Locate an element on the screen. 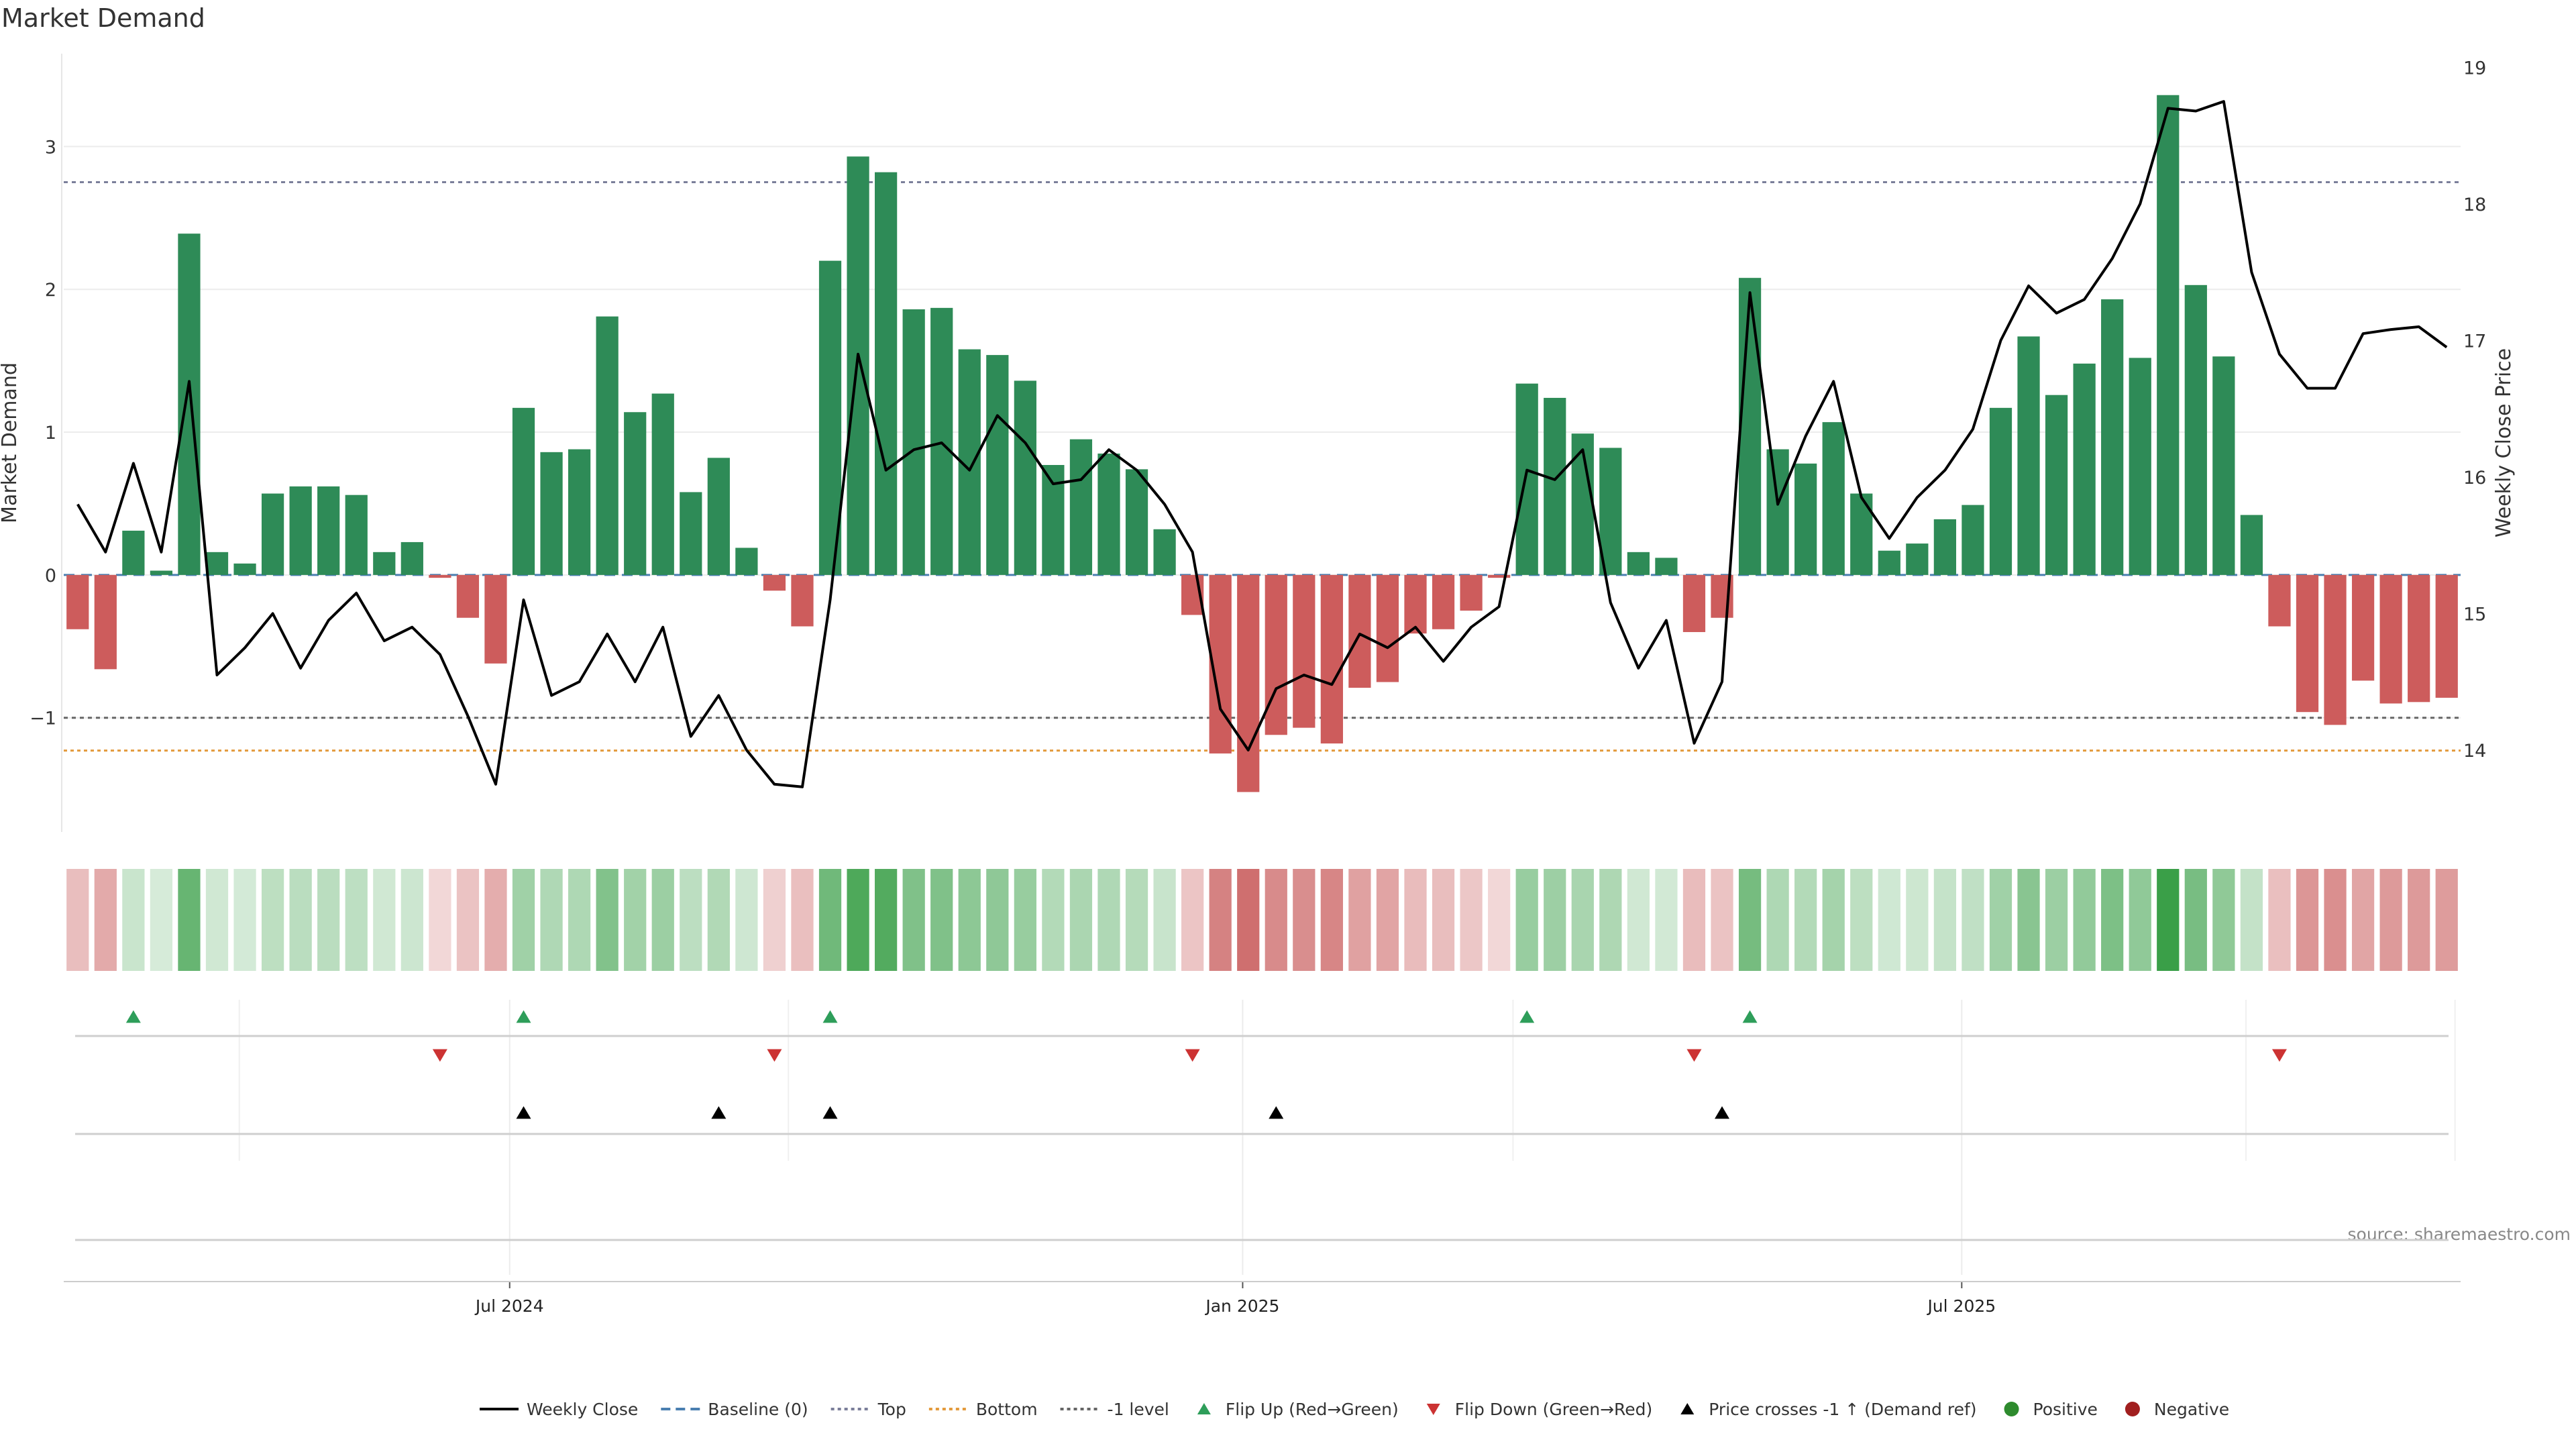  legend-label: Flip Down (Green→Red) is located at coordinates (1554, 1410).